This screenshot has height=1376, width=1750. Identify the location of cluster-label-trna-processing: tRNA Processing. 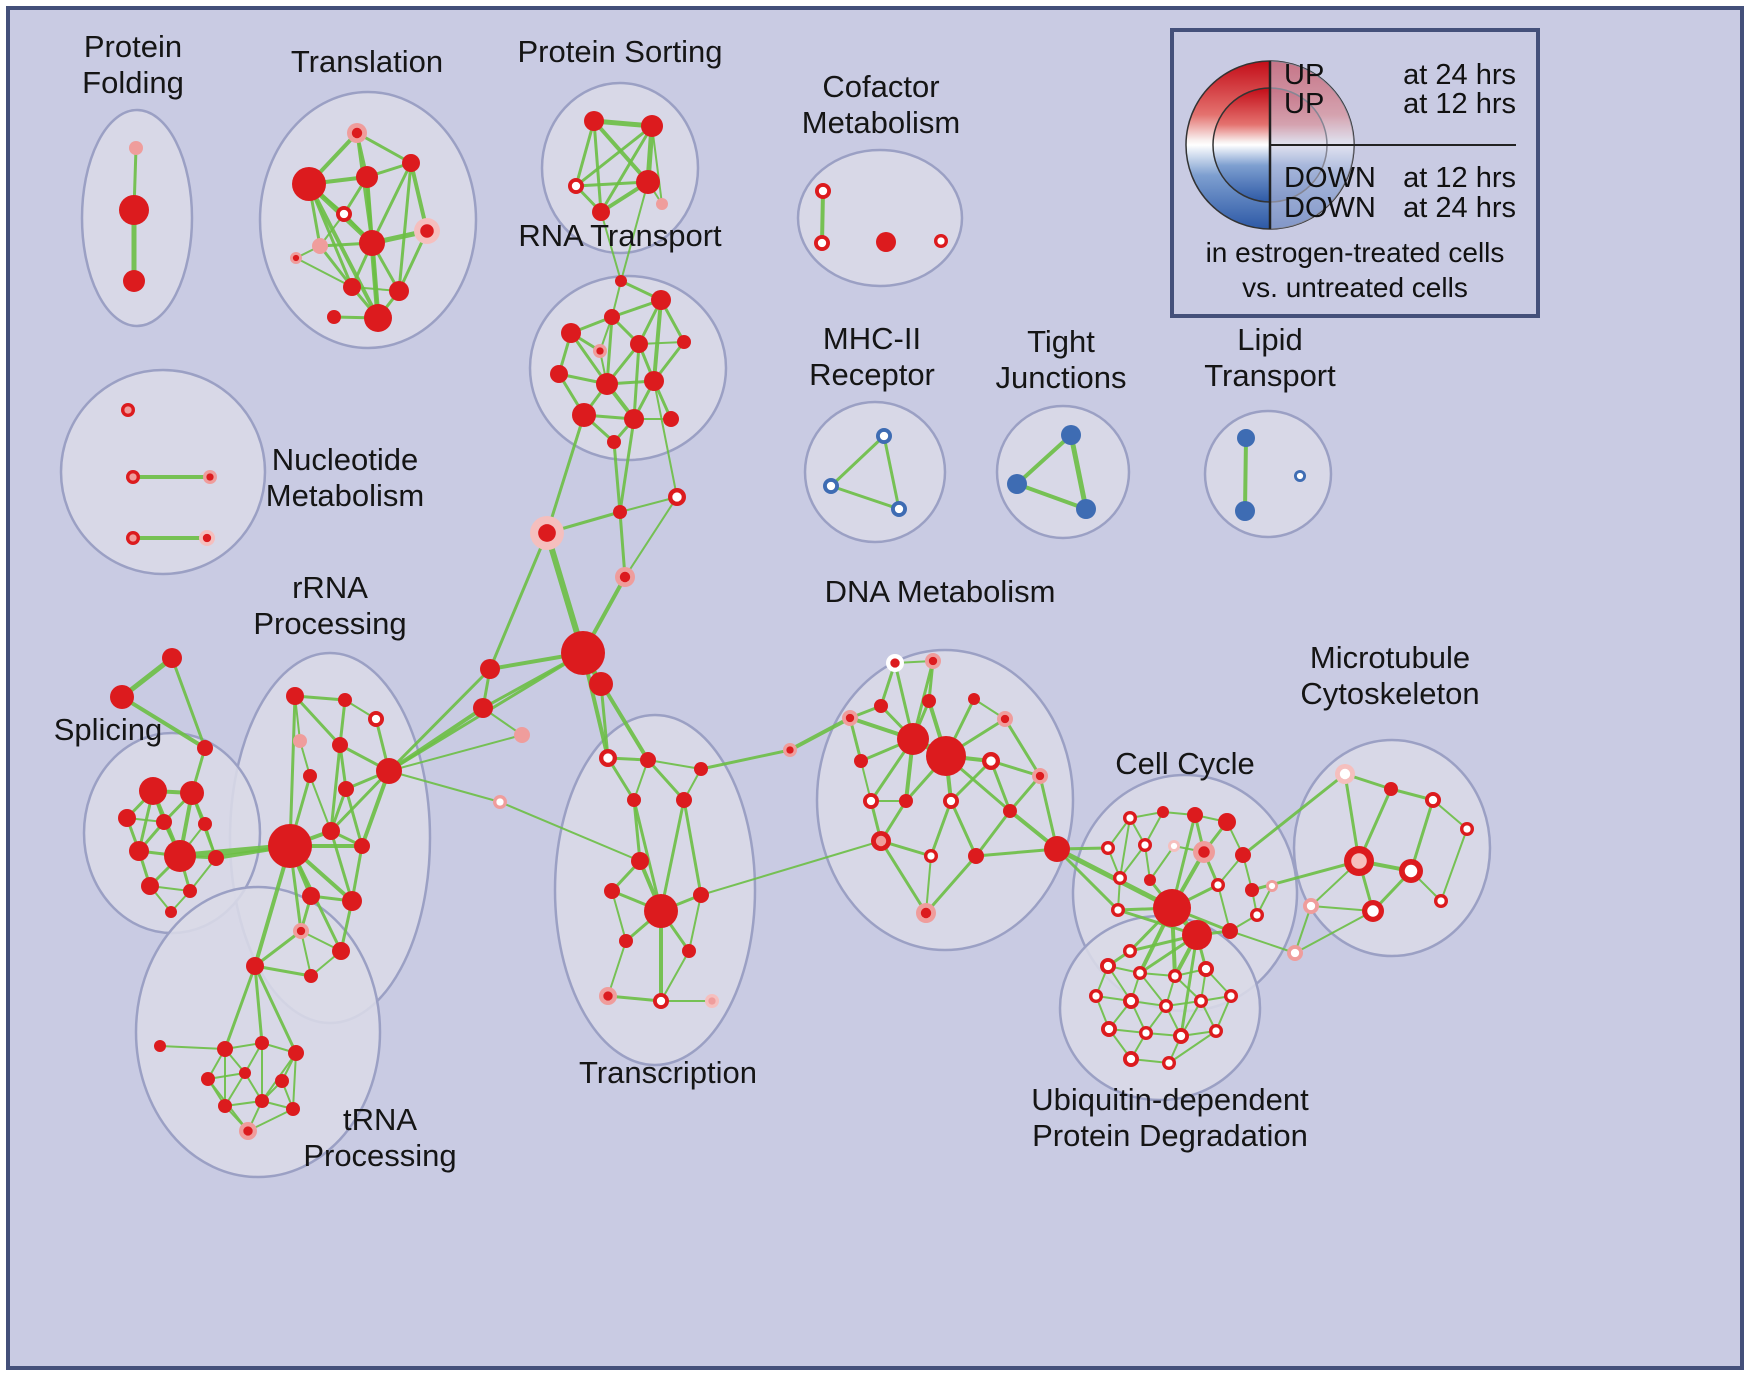
(379, 1137).